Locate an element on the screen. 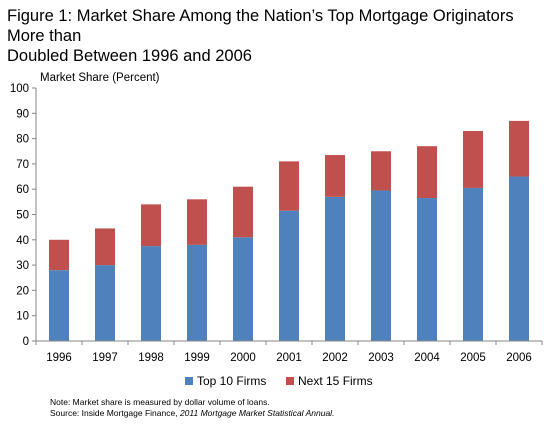 The height and width of the screenshot is (432, 550). x-tick-label: 2001 is located at coordinates (289, 358).